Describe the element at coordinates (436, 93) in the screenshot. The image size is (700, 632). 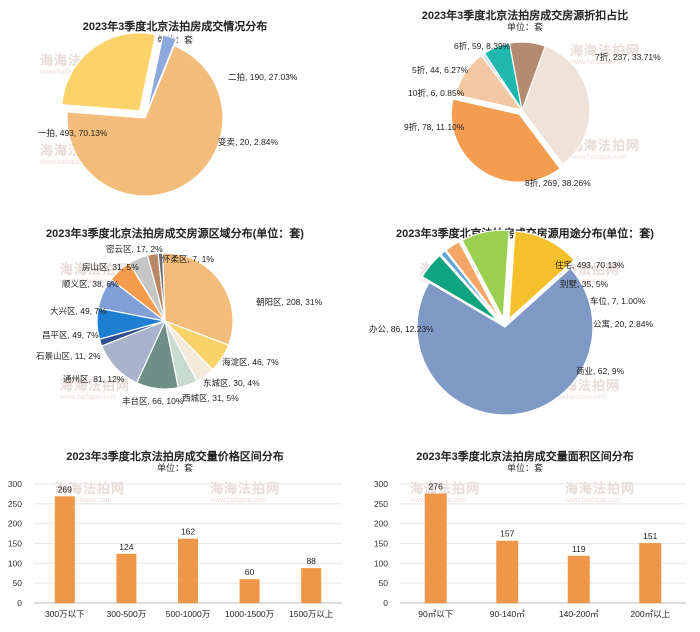
I see `slice-label: 10折, 6, 0.85%` at that location.